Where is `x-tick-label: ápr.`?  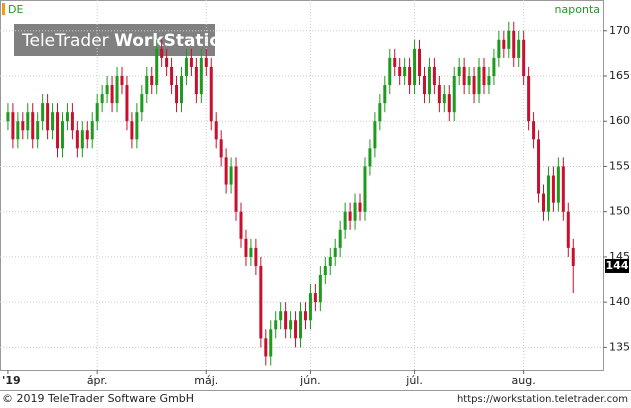 x-tick-label: ápr. is located at coordinates (97, 380).